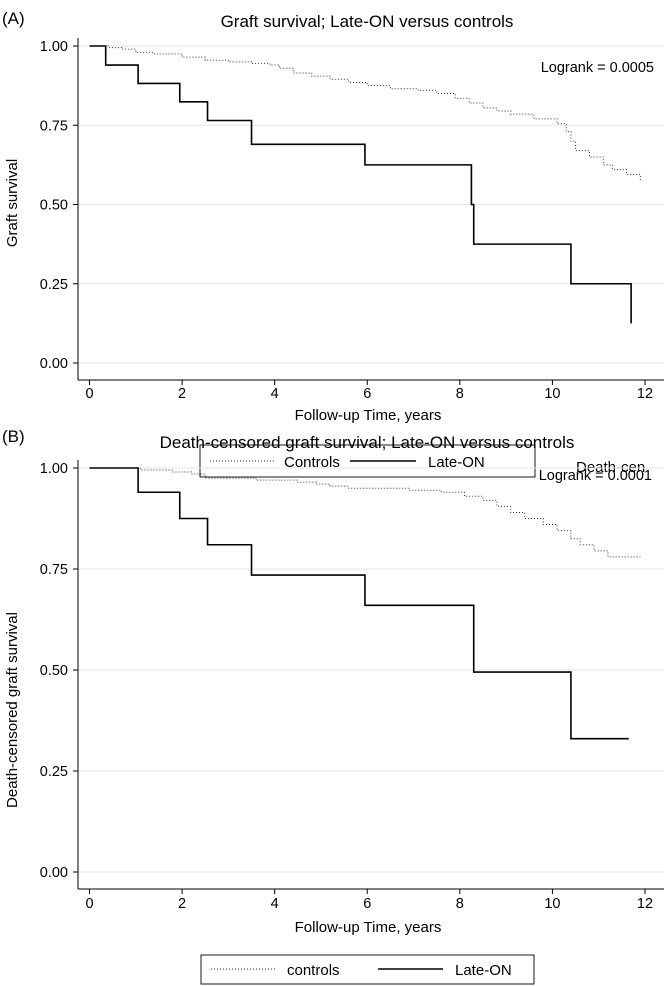 This screenshot has width=664, height=986. I want to click on panel-a-y-tick-label: 0.00, so click(54, 364).